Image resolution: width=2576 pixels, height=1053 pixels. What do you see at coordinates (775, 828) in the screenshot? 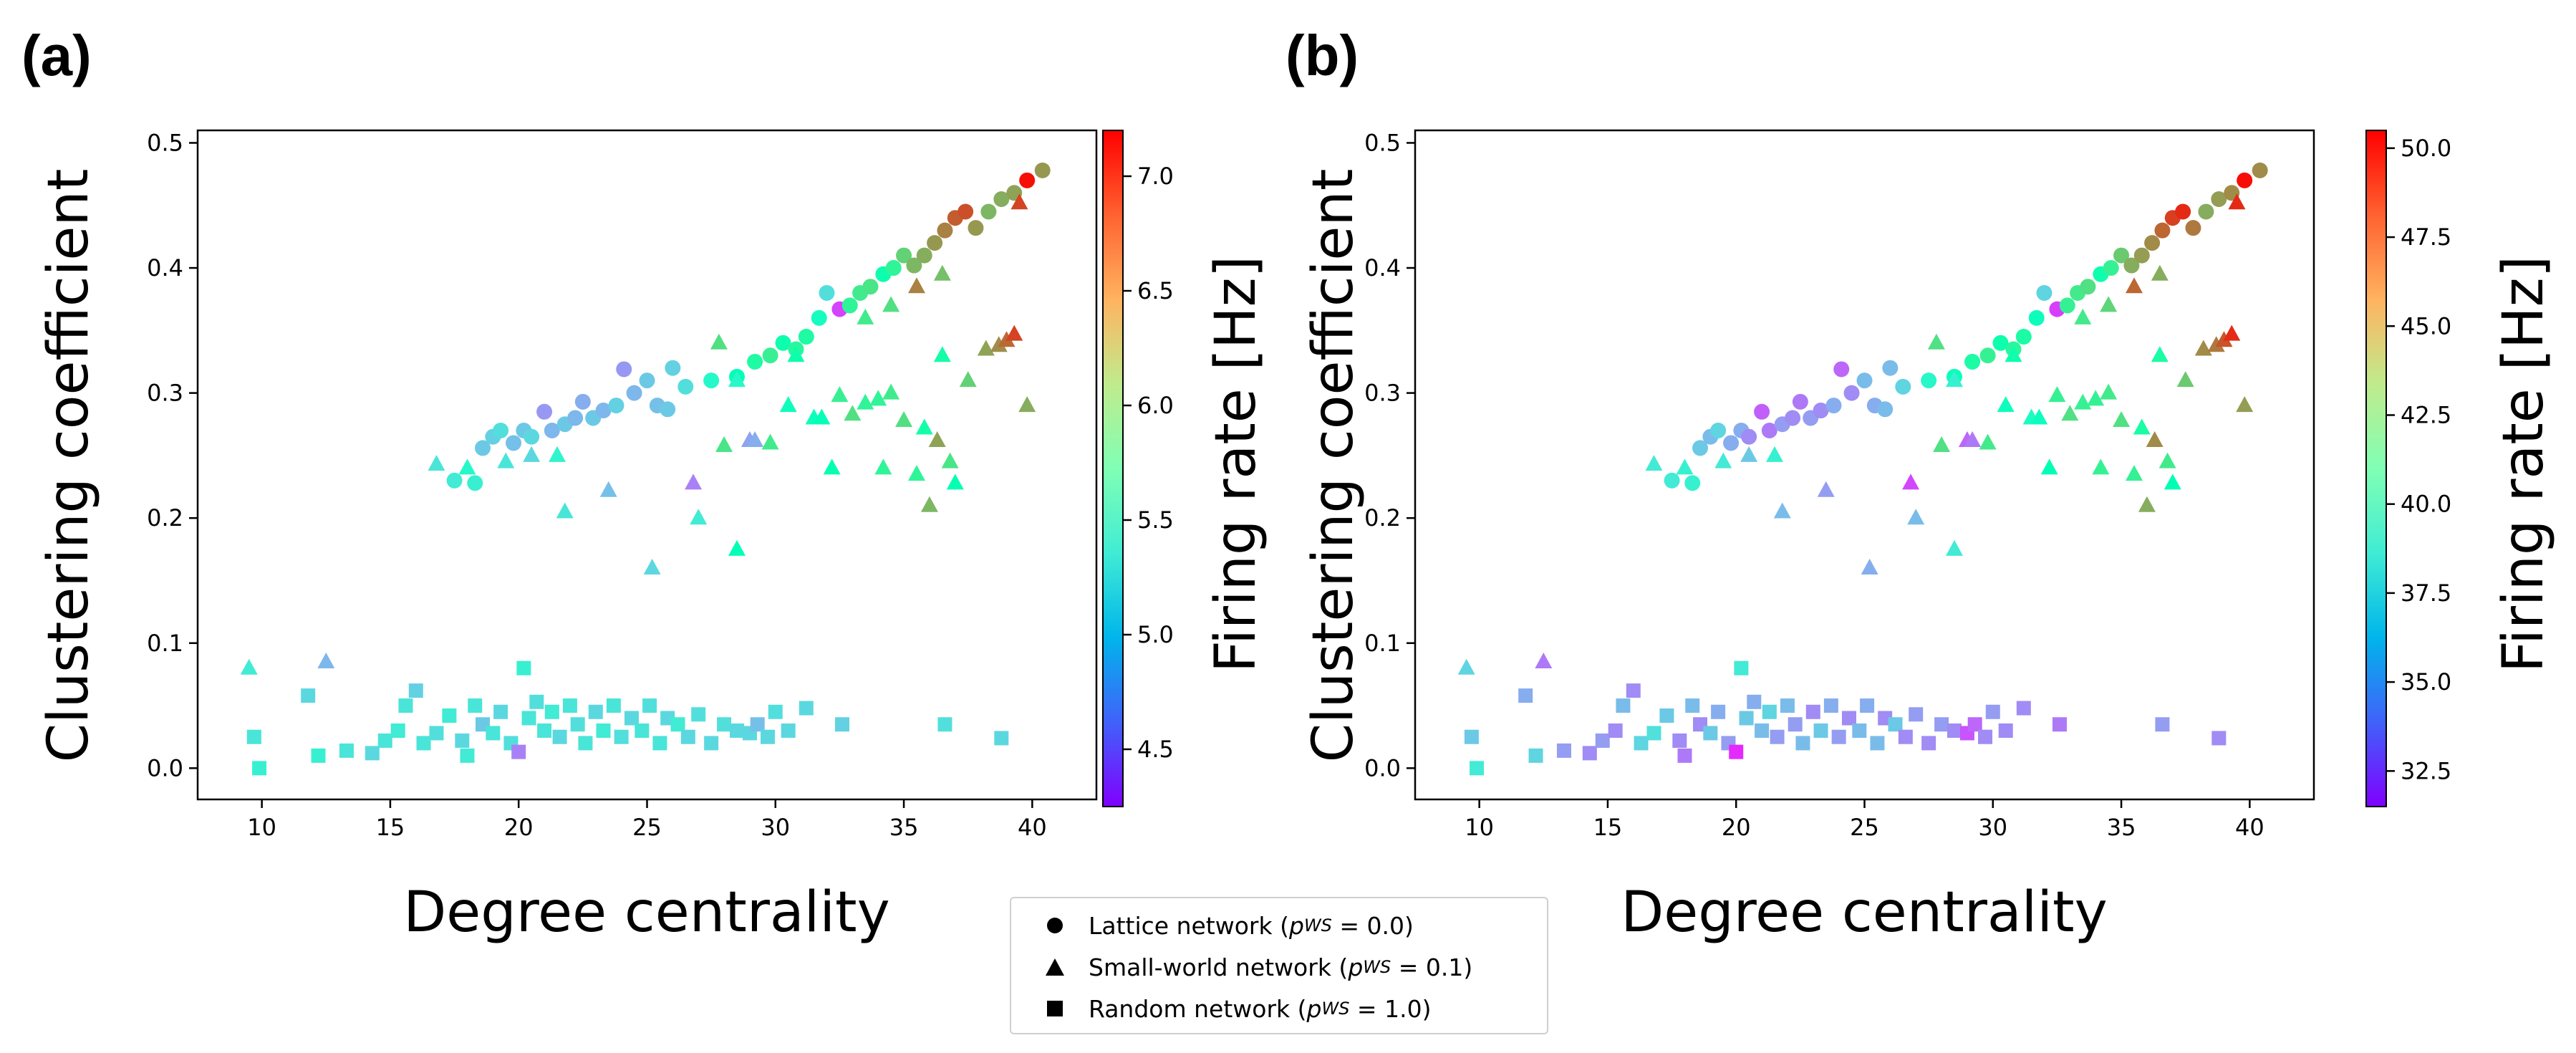
I see `x-tick-label-a: 30` at bounding box center [775, 828].